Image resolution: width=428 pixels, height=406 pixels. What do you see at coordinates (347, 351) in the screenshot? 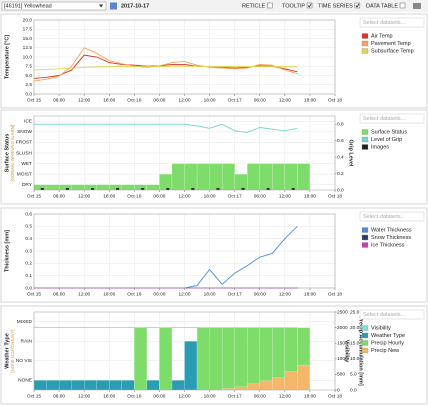
I see `y-axis-title-right: Visibility` at bounding box center [347, 351].